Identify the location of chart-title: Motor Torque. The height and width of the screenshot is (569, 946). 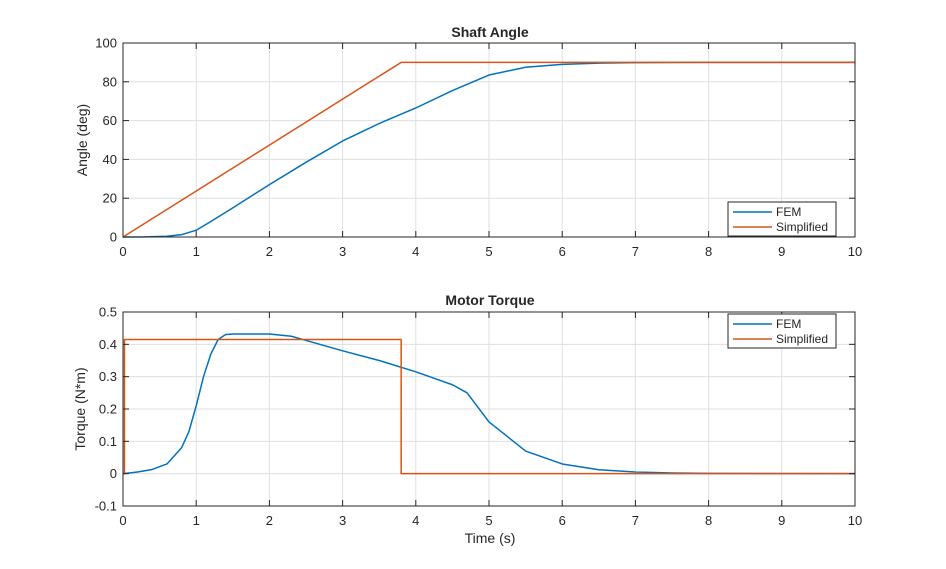
(489, 300).